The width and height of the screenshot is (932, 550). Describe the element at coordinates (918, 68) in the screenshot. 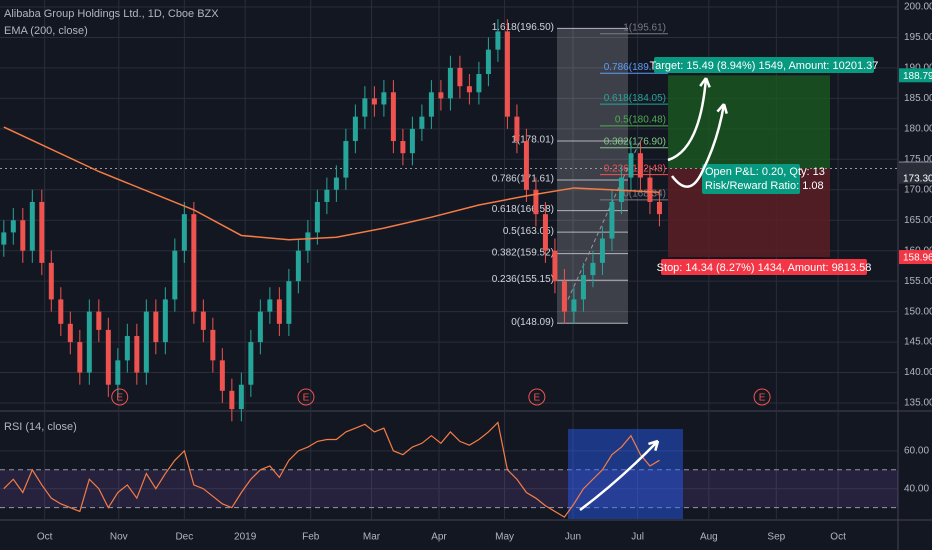

I see `price-tick-label: 190.00` at that location.